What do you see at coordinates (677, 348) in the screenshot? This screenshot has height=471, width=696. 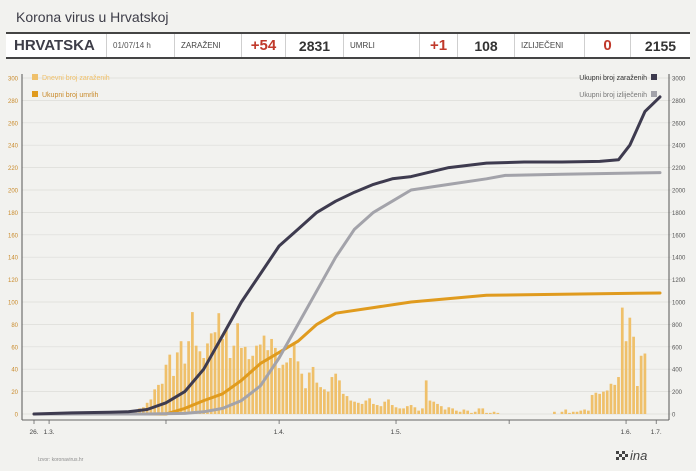 I see `right-tick-label: 600` at bounding box center [677, 348].